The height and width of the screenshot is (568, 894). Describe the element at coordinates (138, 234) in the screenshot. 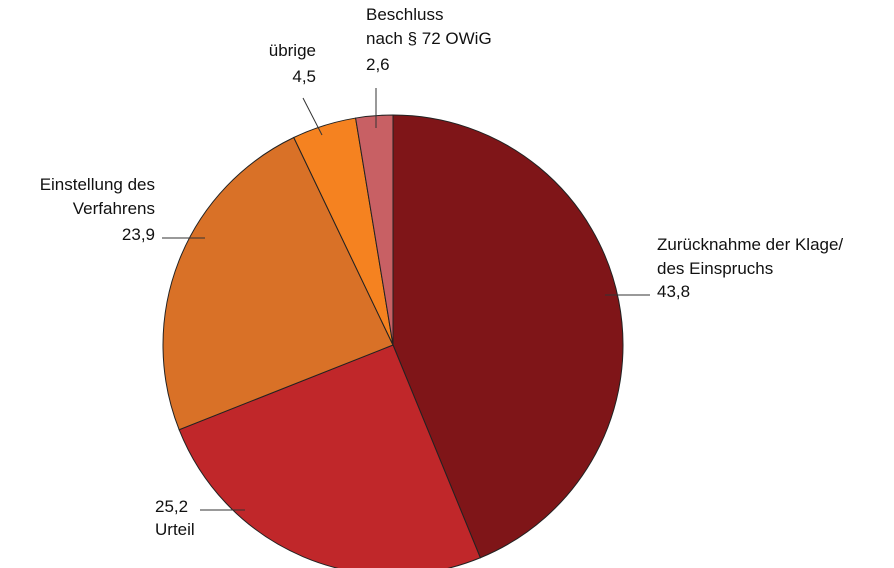

I see `value-label: 23,9` at that location.